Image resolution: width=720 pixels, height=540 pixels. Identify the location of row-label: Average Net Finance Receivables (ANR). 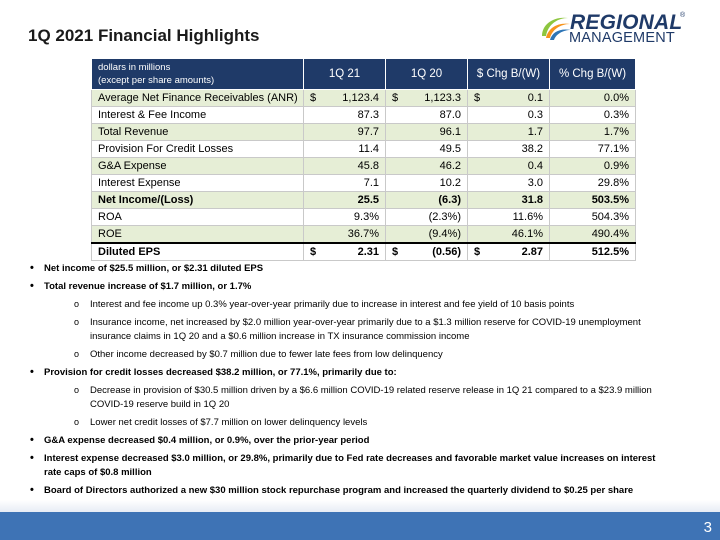
(197, 98).